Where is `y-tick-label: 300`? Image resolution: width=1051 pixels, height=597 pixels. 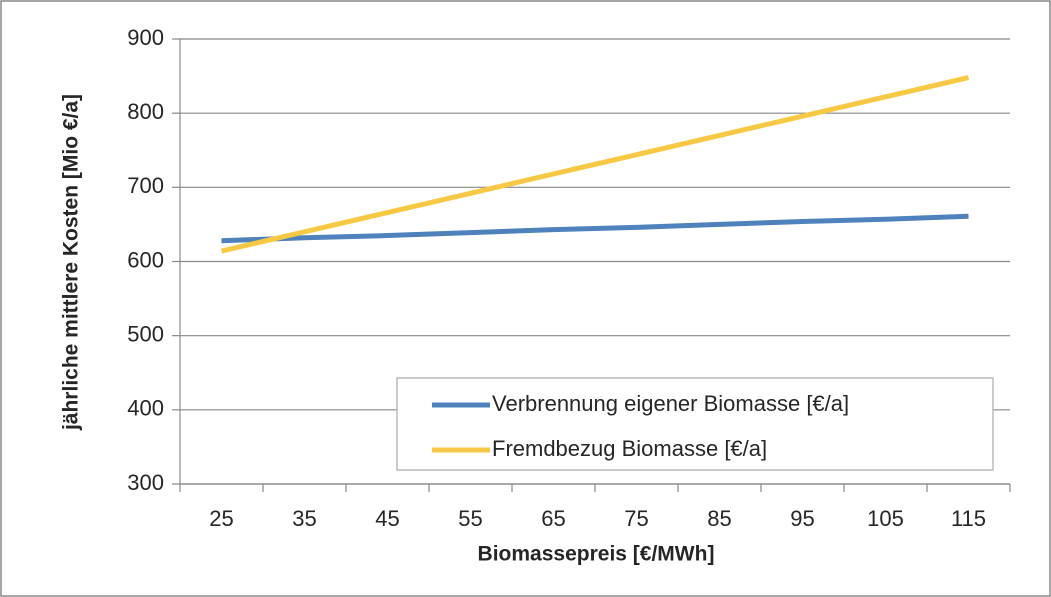
y-tick-label: 300 is located at coordinates (145, 482).